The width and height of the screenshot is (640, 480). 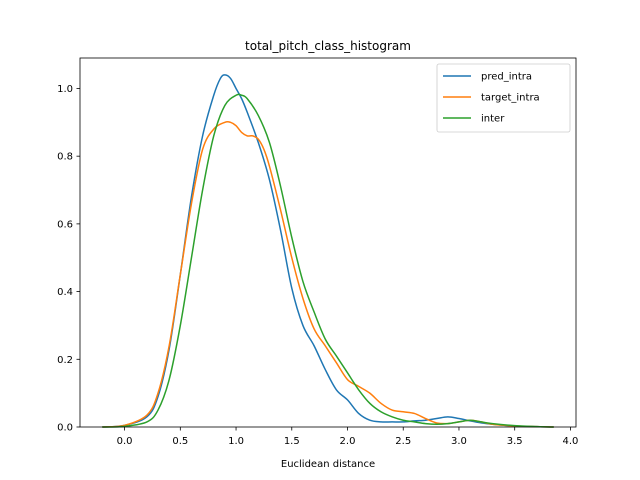 I want to click on x-tick-label: 2.0, so click(x=348, y=441).